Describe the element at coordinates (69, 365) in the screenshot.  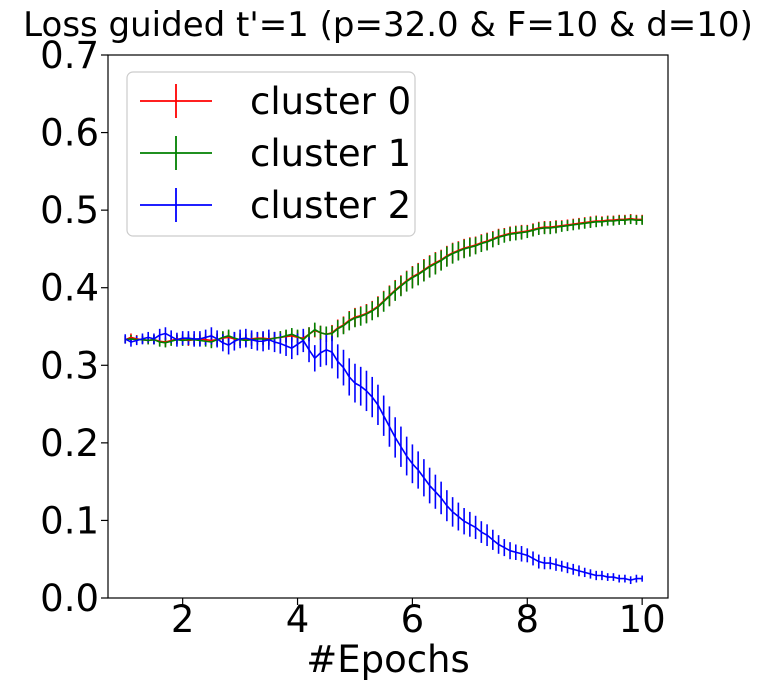
I see `y-tick-label: 0.3` at that location.